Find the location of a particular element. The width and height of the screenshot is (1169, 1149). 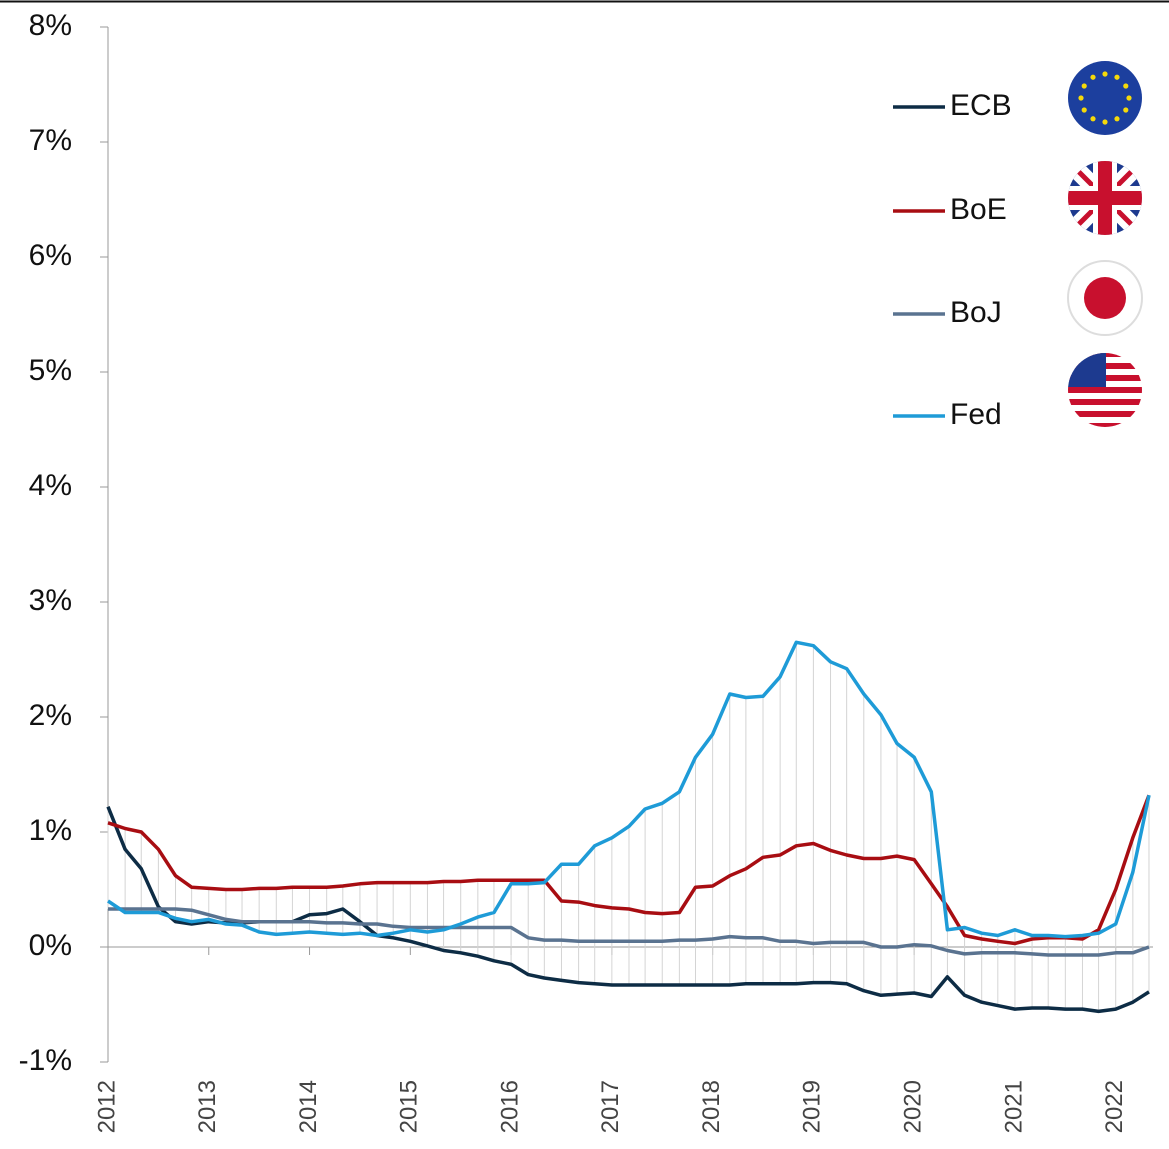

x-tick-label: 2020 is located at coordinates (913, 1106).